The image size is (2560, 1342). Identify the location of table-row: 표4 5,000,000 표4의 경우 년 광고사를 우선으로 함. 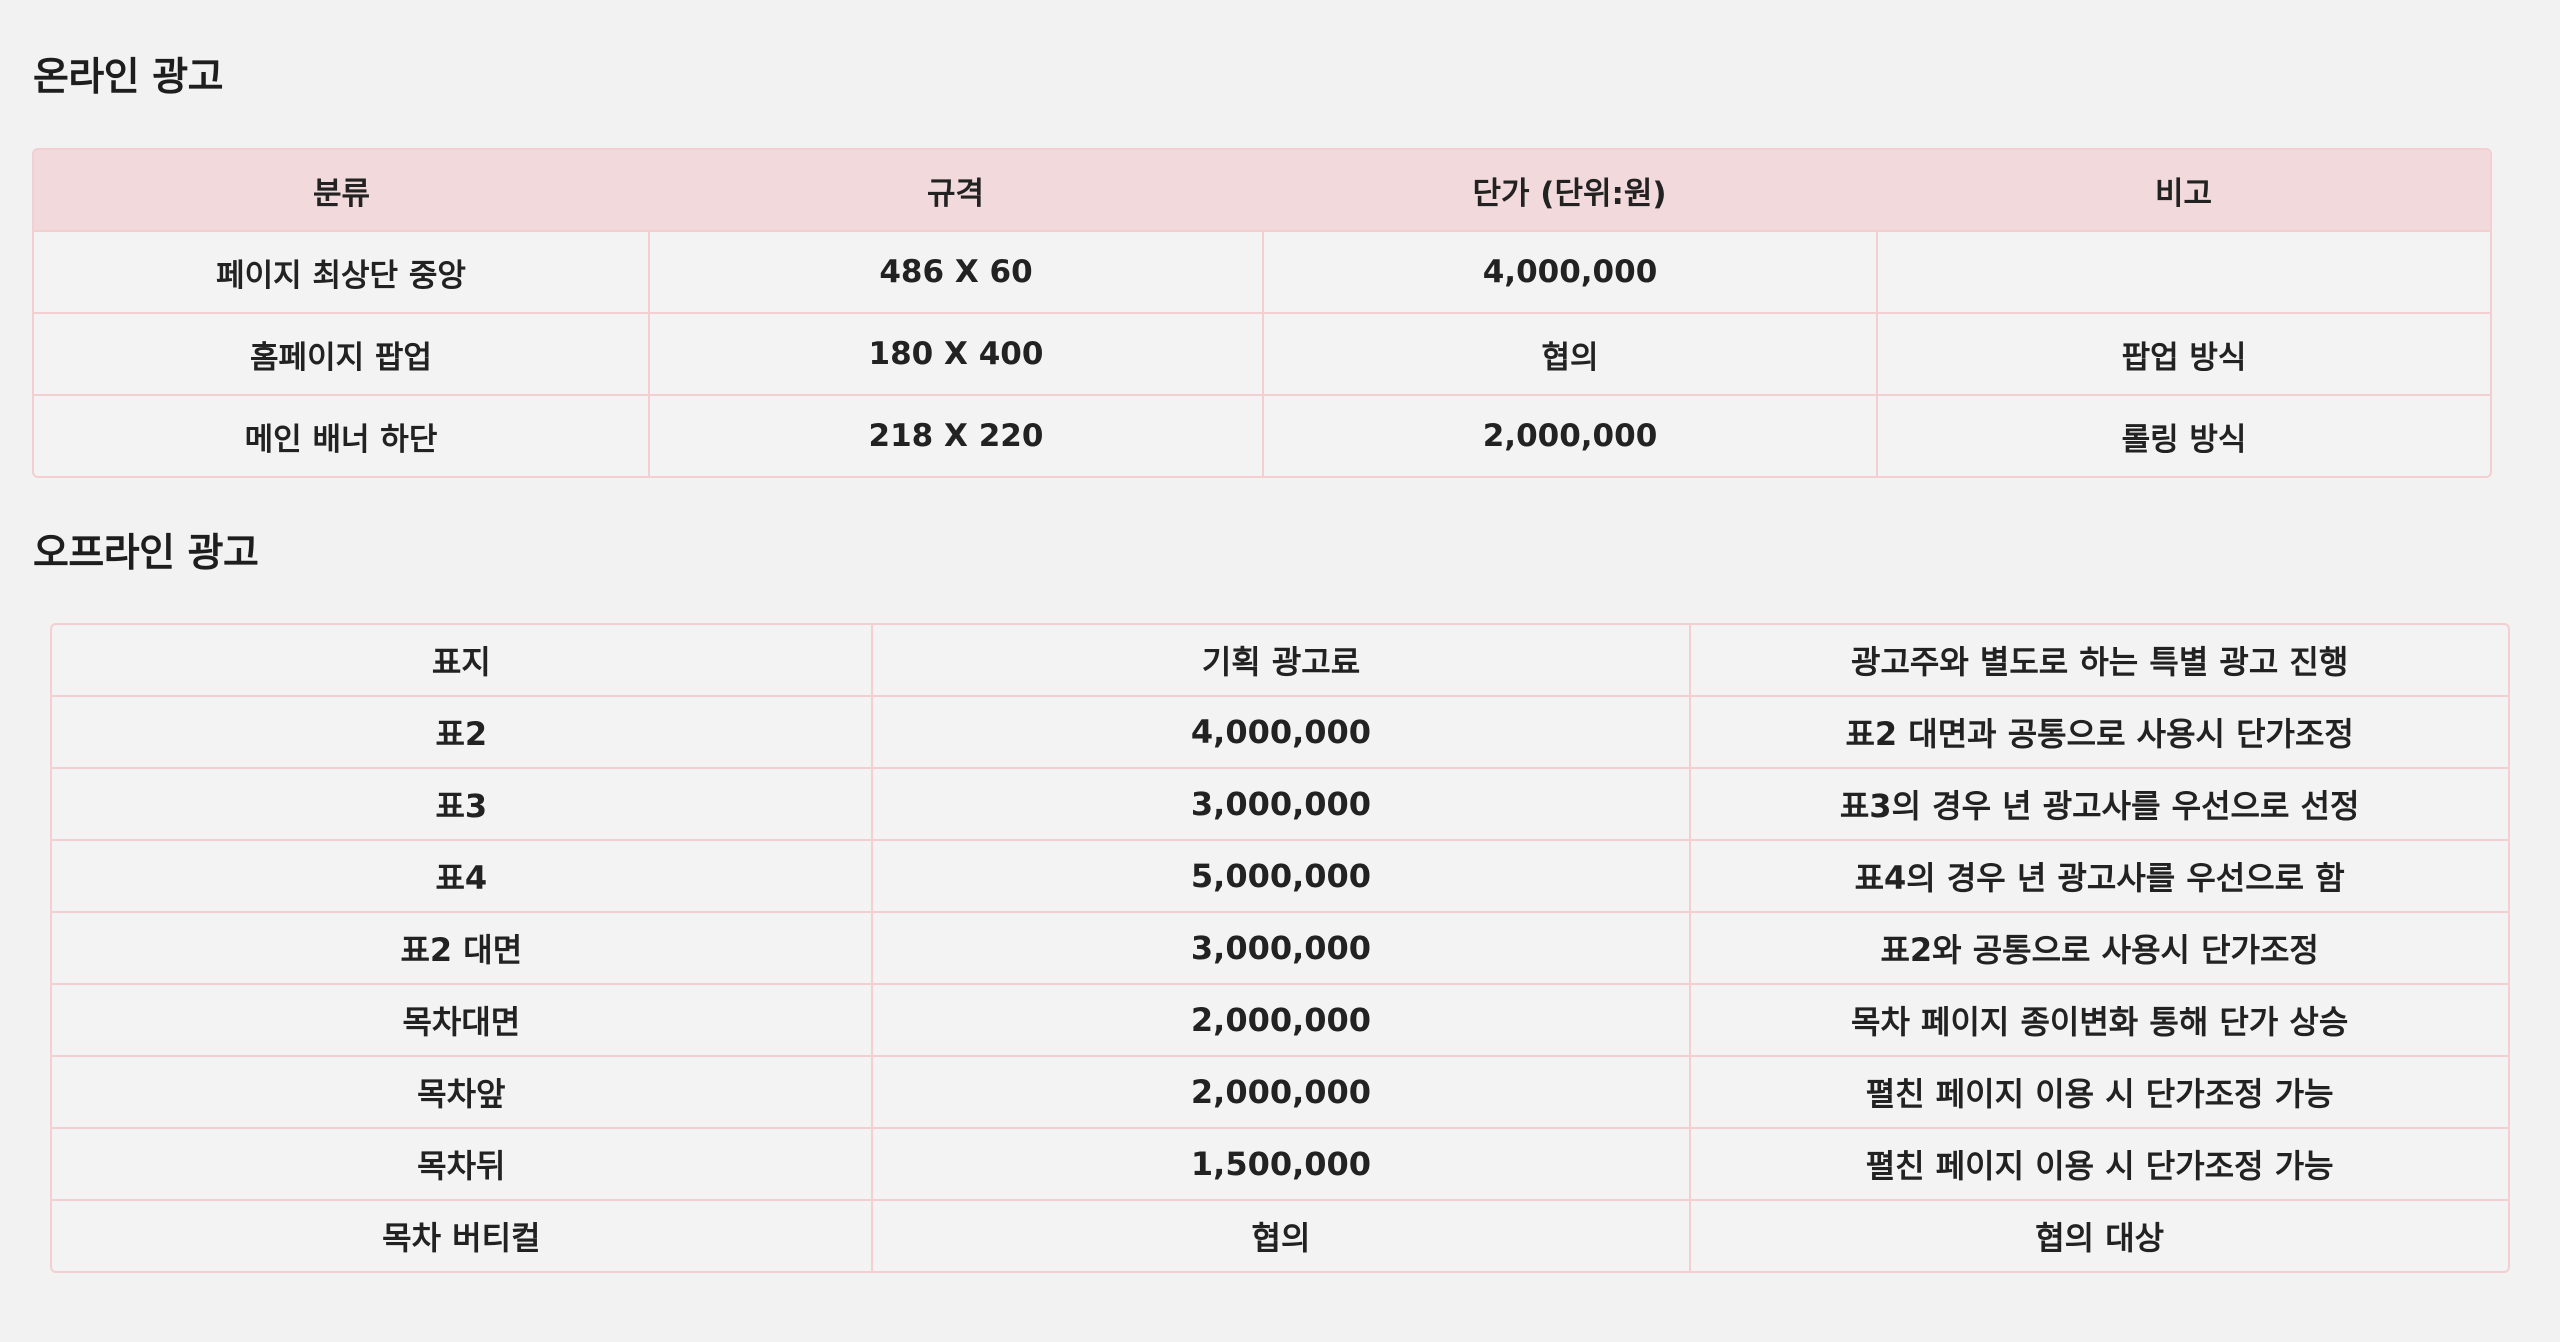
(1280, 875).